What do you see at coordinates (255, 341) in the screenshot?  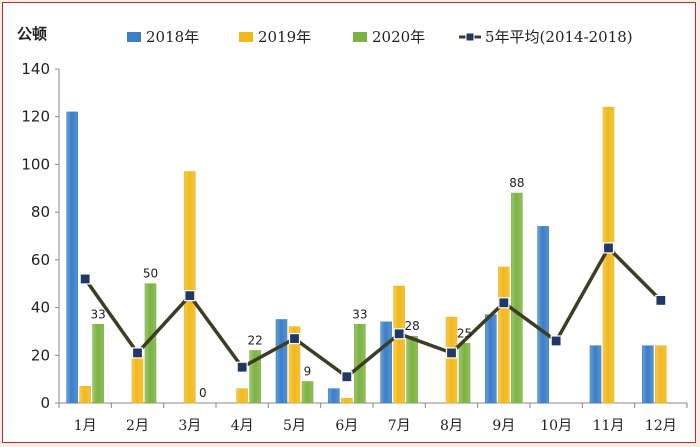 I see `data-label-2020: 22` at bounding box center [255, 341].